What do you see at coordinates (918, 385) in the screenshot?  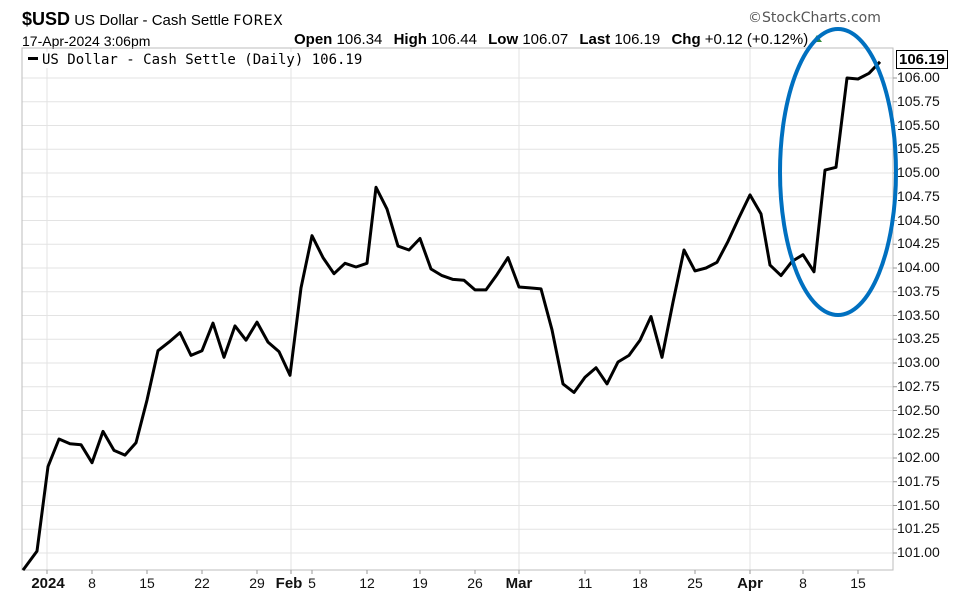 I see `y-tick-label: 102.75` at bounding box center [918, 385].